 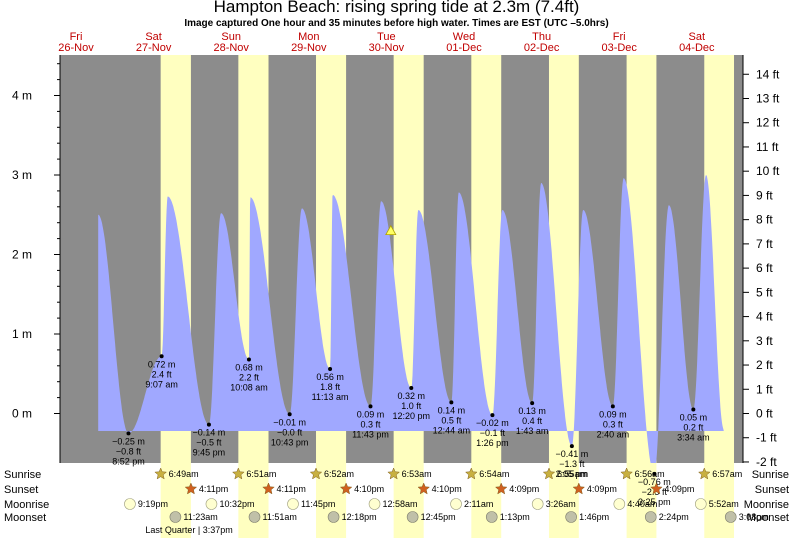 What do you see at coordinates (572, 474) in the screenshot?
I see `tide-extreme-label: 2:05 pm` at bounding box center [572, 474].